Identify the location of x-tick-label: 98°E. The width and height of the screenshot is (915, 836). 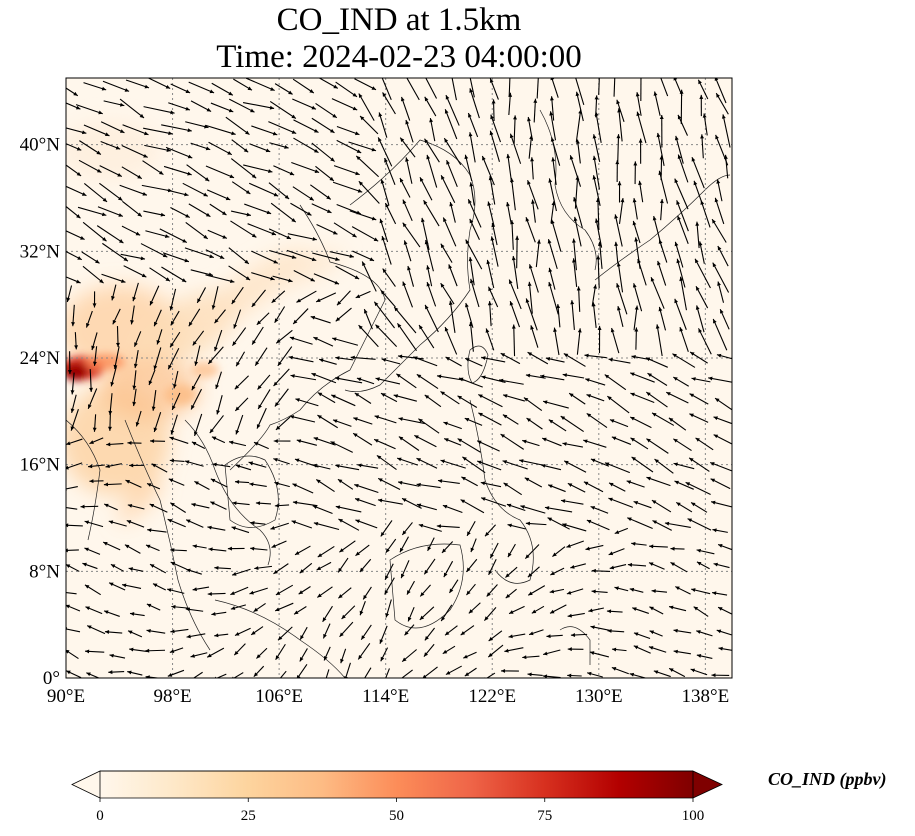
(172, 696).